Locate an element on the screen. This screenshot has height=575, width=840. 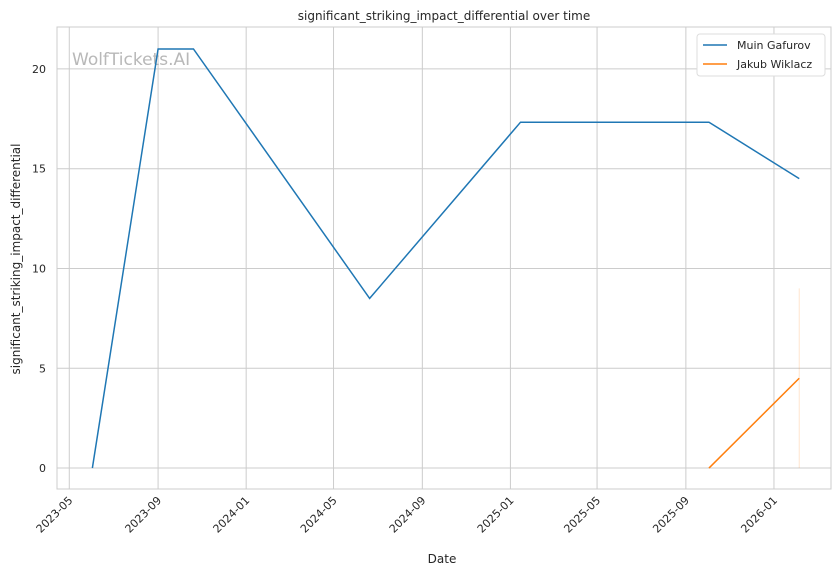
legend: Muin Gafurov Jakub Wiklacz is located at coordinates (761, 55).